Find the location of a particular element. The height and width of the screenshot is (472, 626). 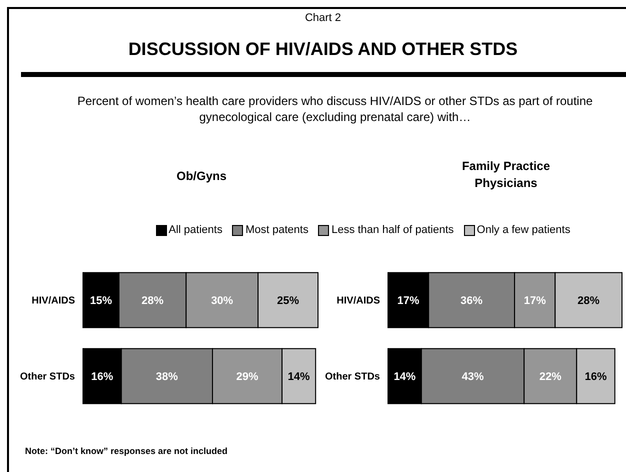

legend-label: Only a few patients is located at coordinates (523, 230).